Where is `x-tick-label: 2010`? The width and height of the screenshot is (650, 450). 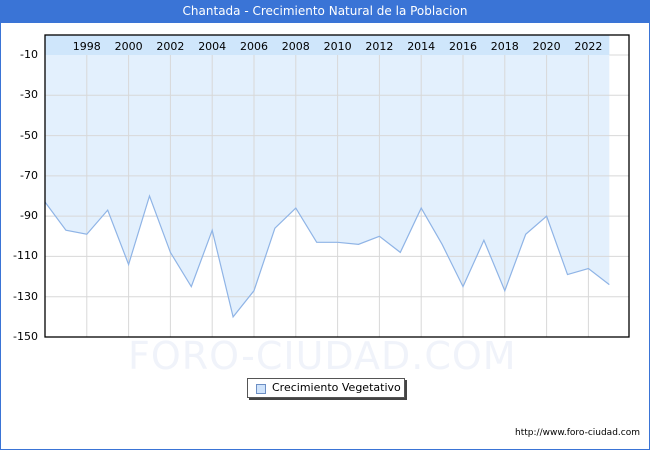 x-tick-label: 2010 is located at coordinates (337, 46).